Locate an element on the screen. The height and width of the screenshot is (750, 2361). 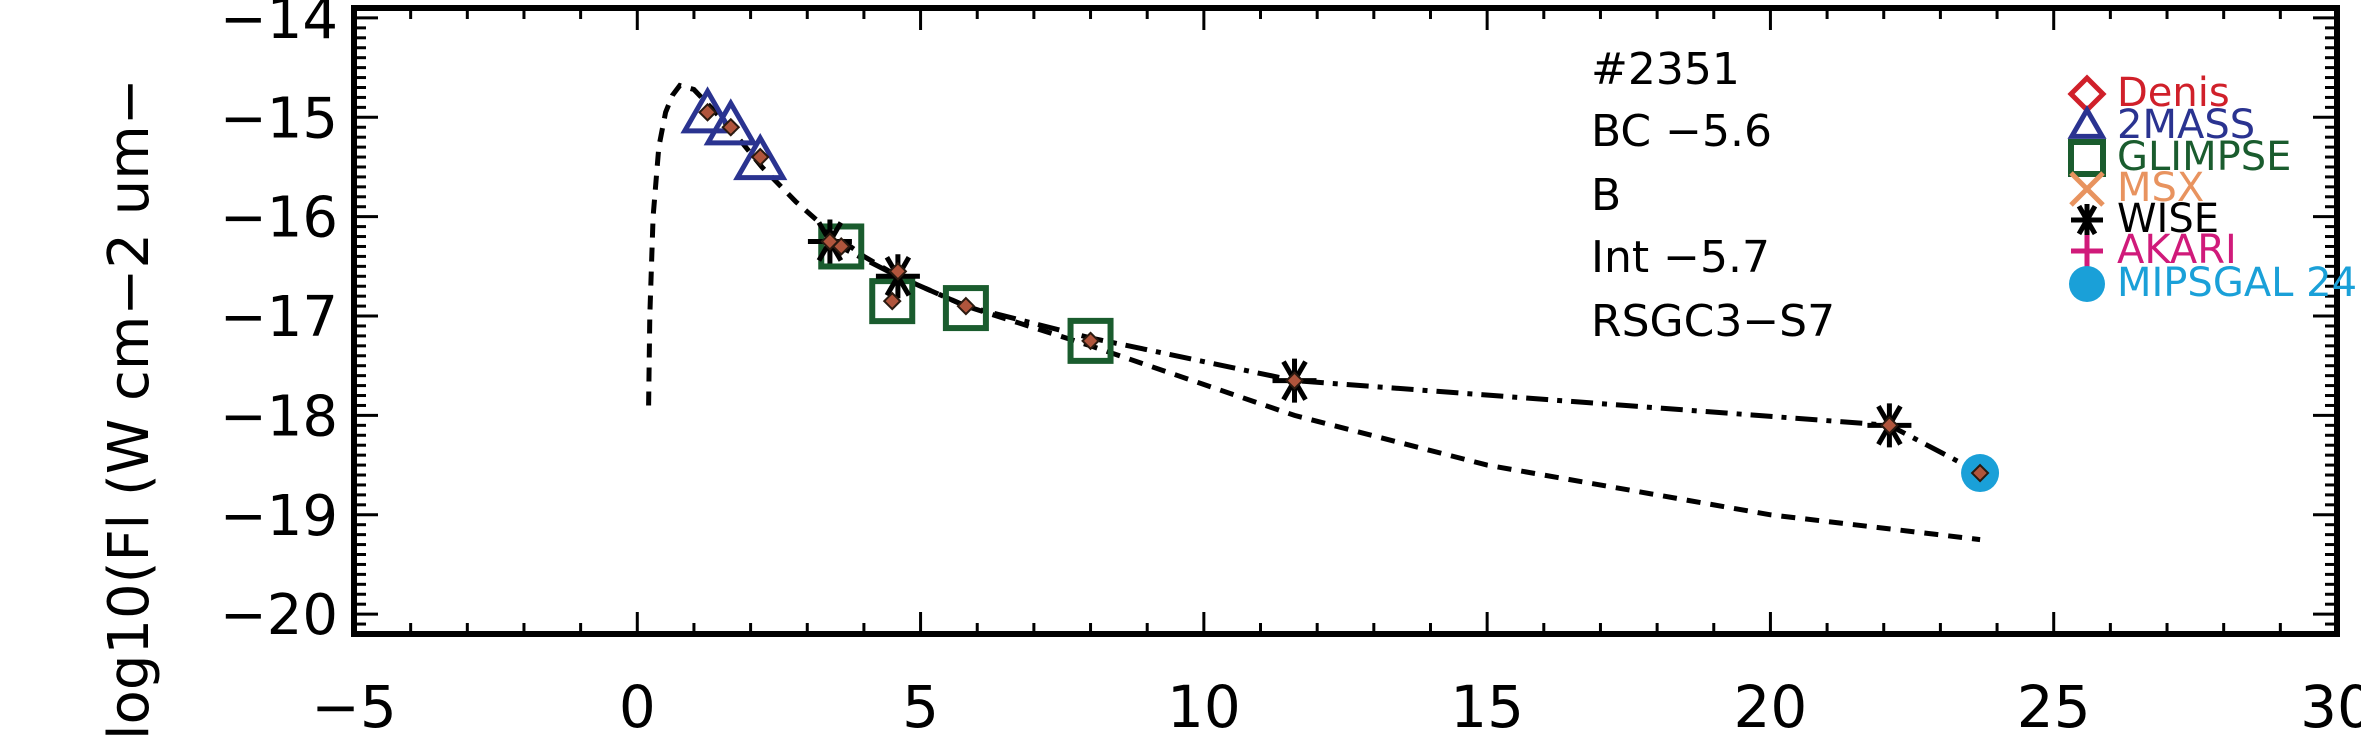
y-tick-label: −18 is located at coordinates (279, 416).